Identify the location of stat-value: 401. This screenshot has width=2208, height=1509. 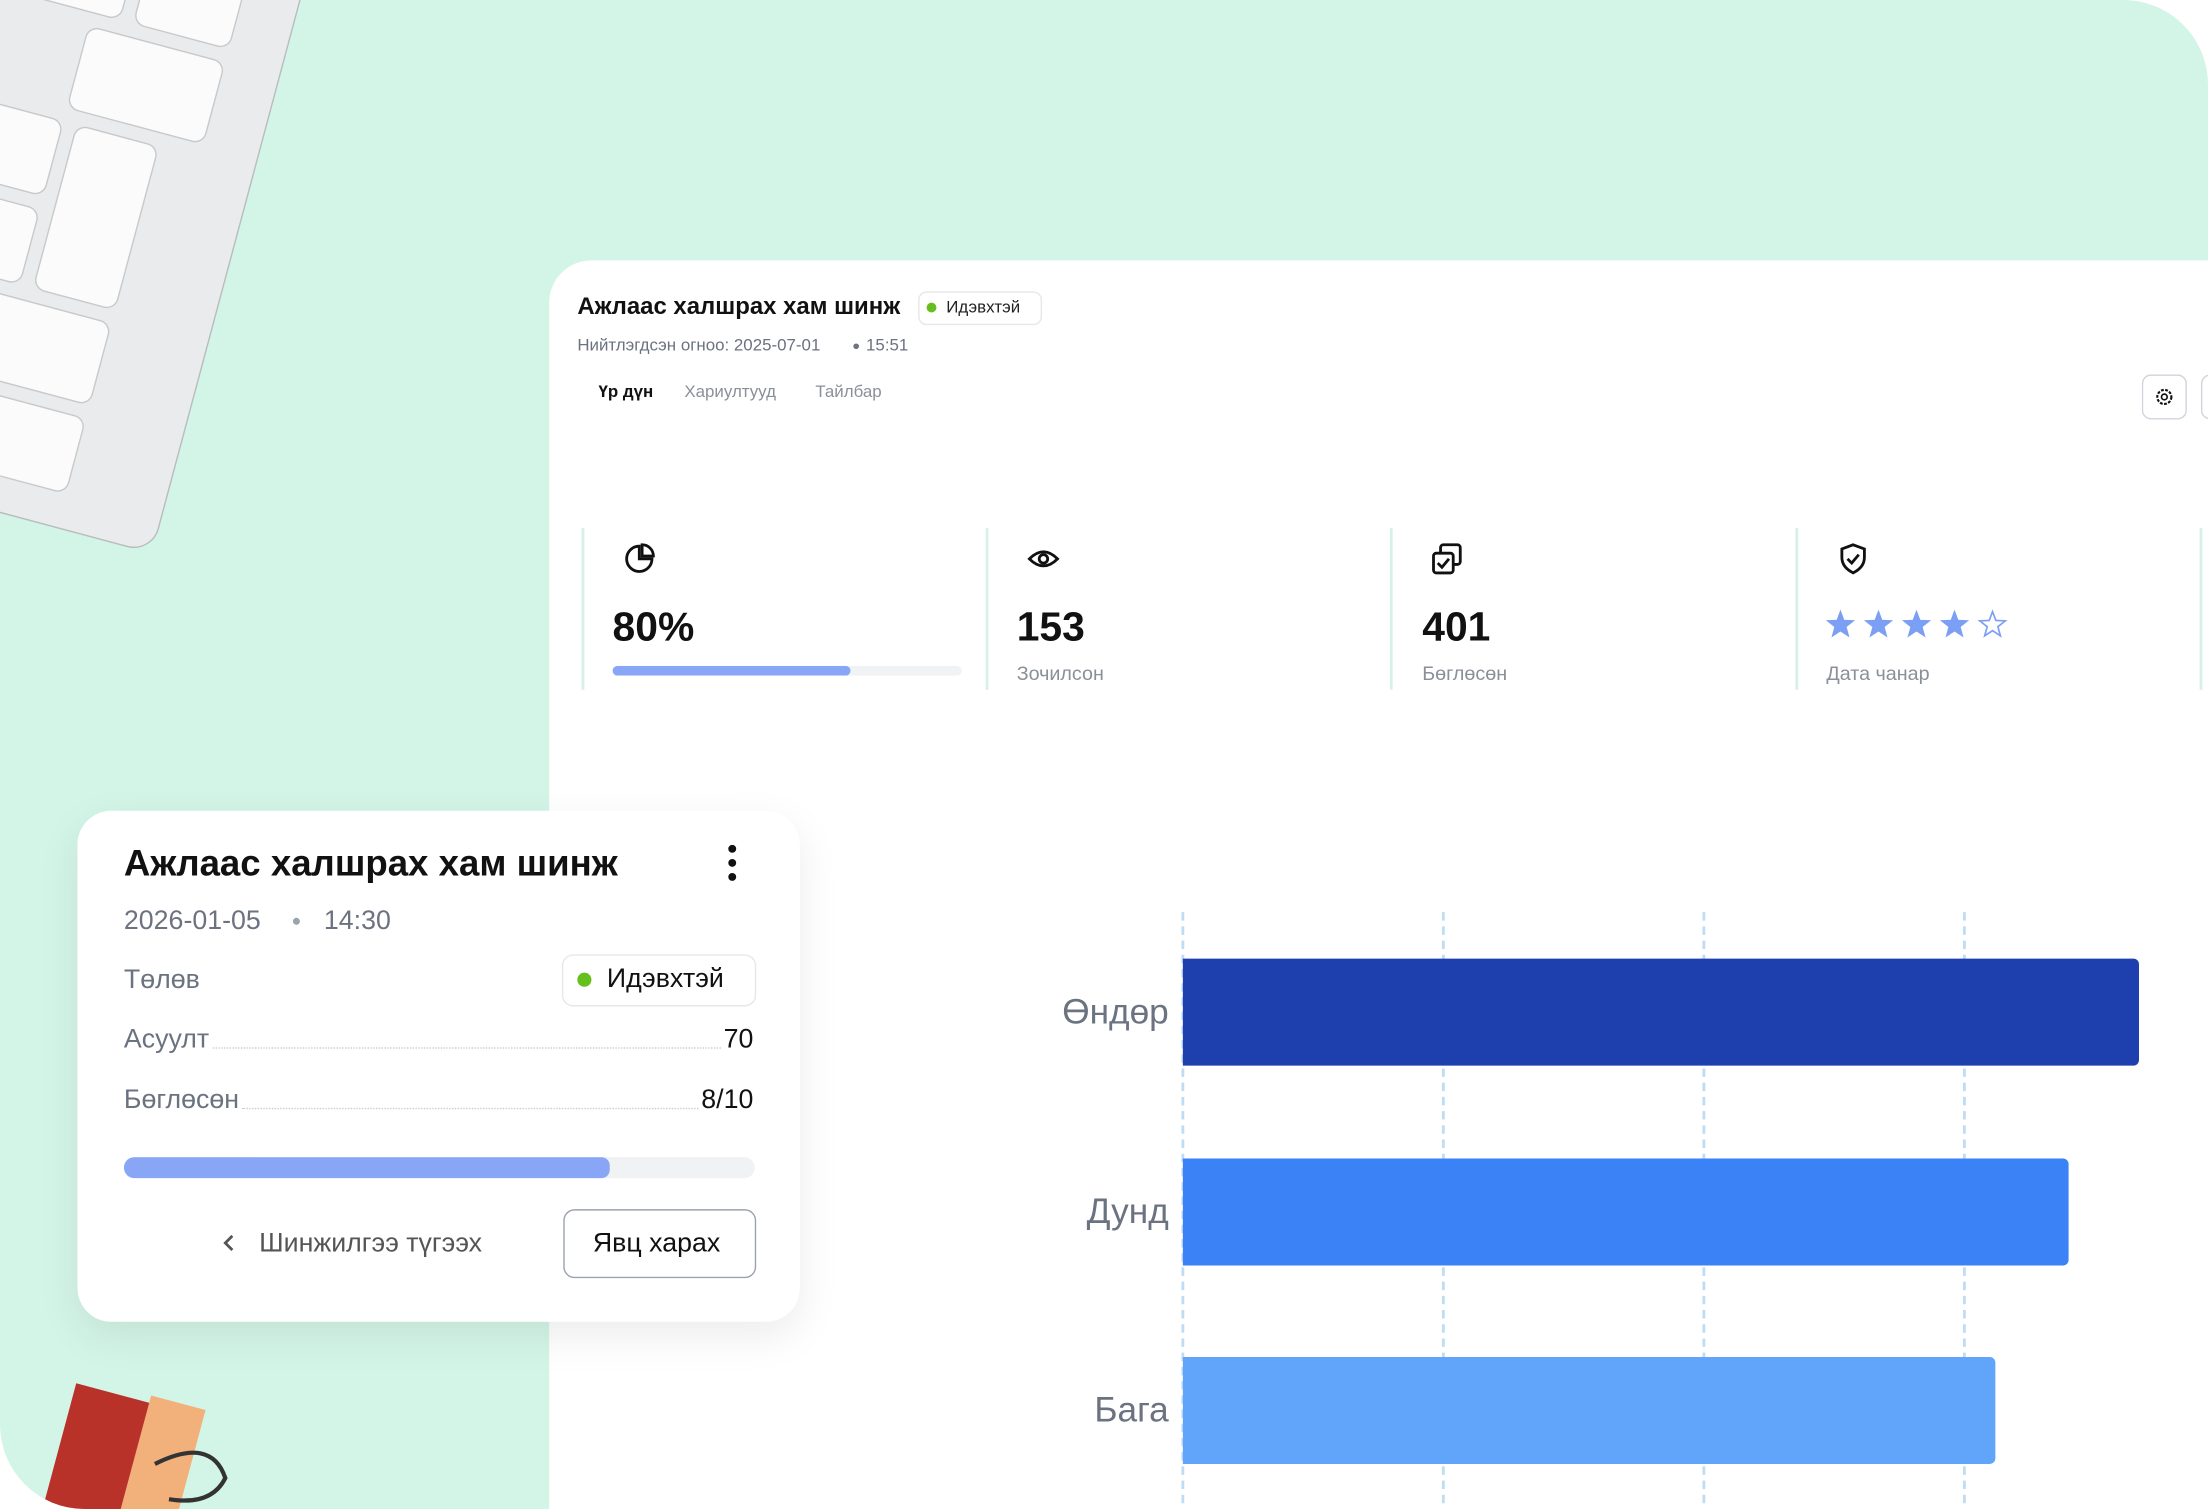
(1456, 628).